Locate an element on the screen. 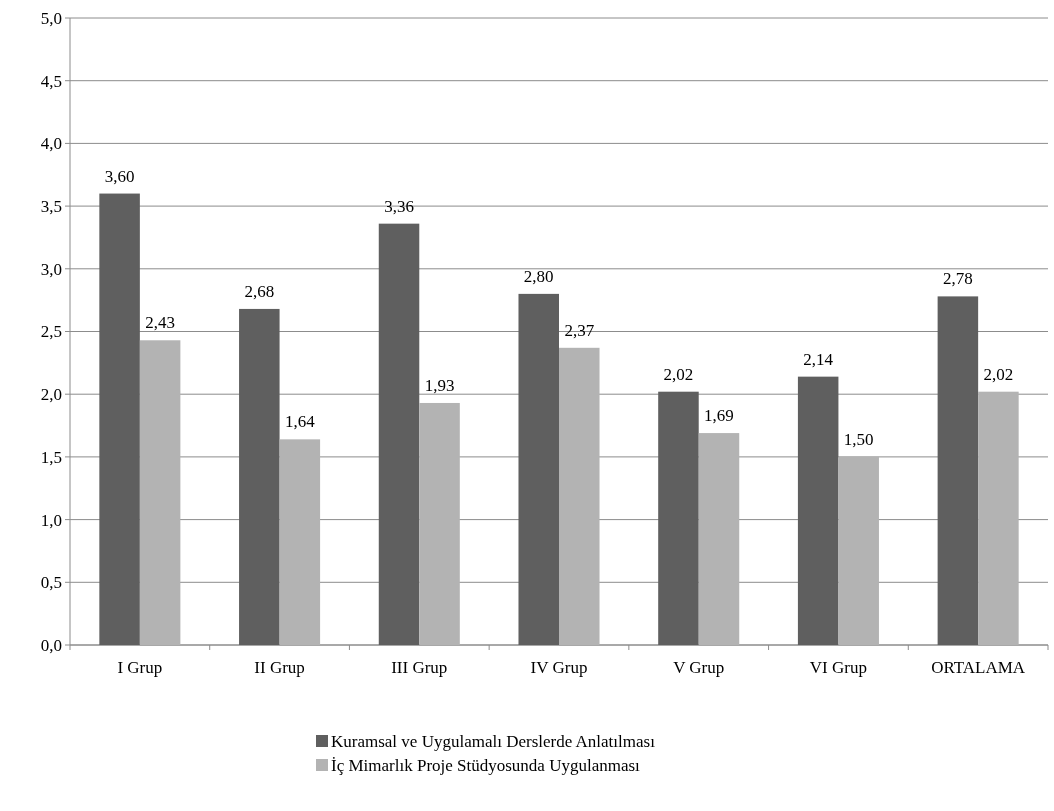 The height and width of the screenshot is (811, 1054). data-label: 2,78 is located at coordinates (958, 279).